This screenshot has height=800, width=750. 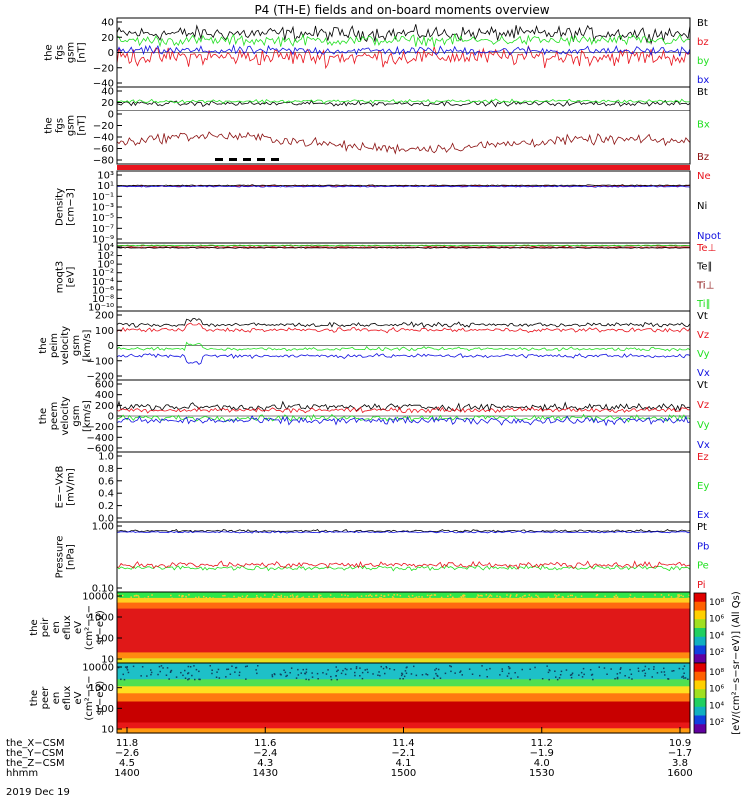 What do you see at coordinates (403, 346) in the screenshot?
I see `series-vy-line` at bounding box center [403, 346].